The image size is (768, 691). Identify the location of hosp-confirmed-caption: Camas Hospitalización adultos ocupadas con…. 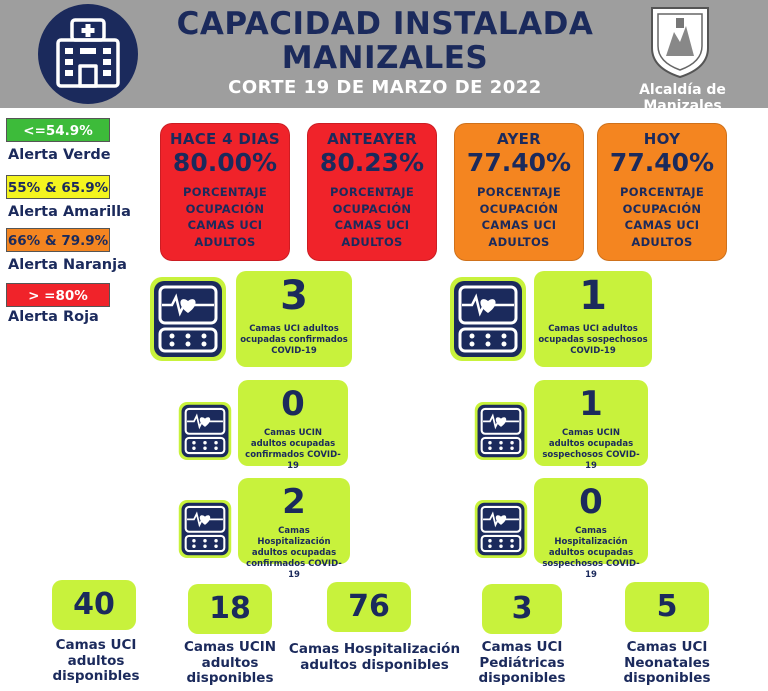
(294, 553).